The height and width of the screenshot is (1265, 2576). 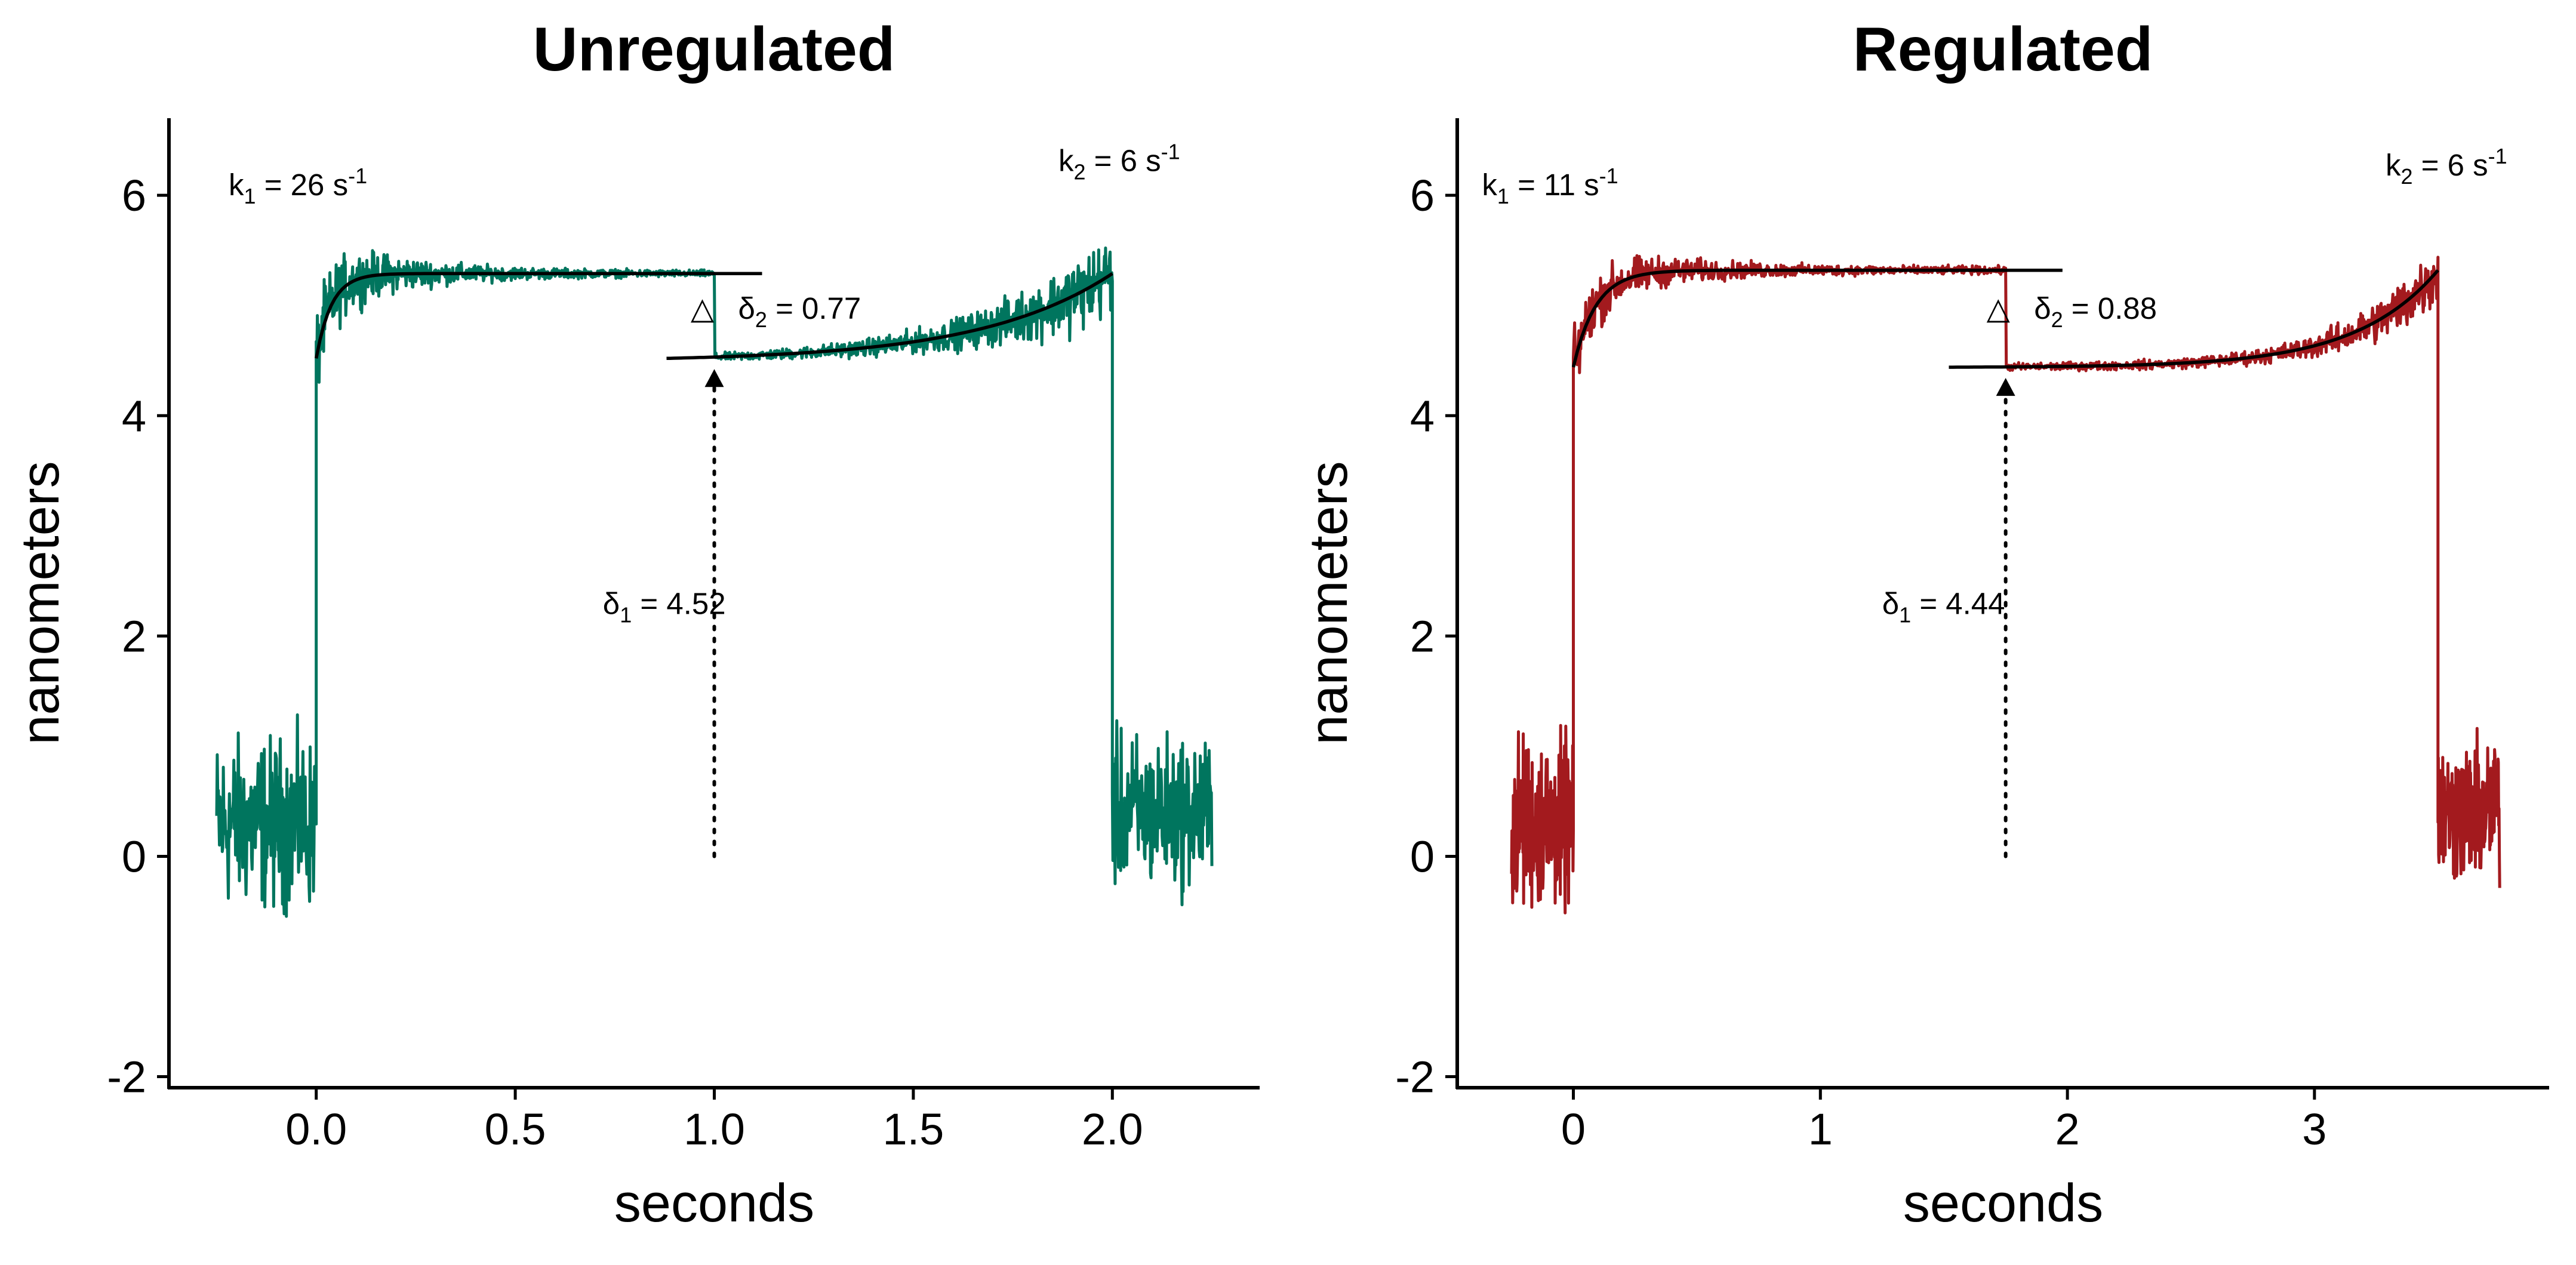 I want to click on x-tick-label: 0.5, so click(x=515, y=1129).